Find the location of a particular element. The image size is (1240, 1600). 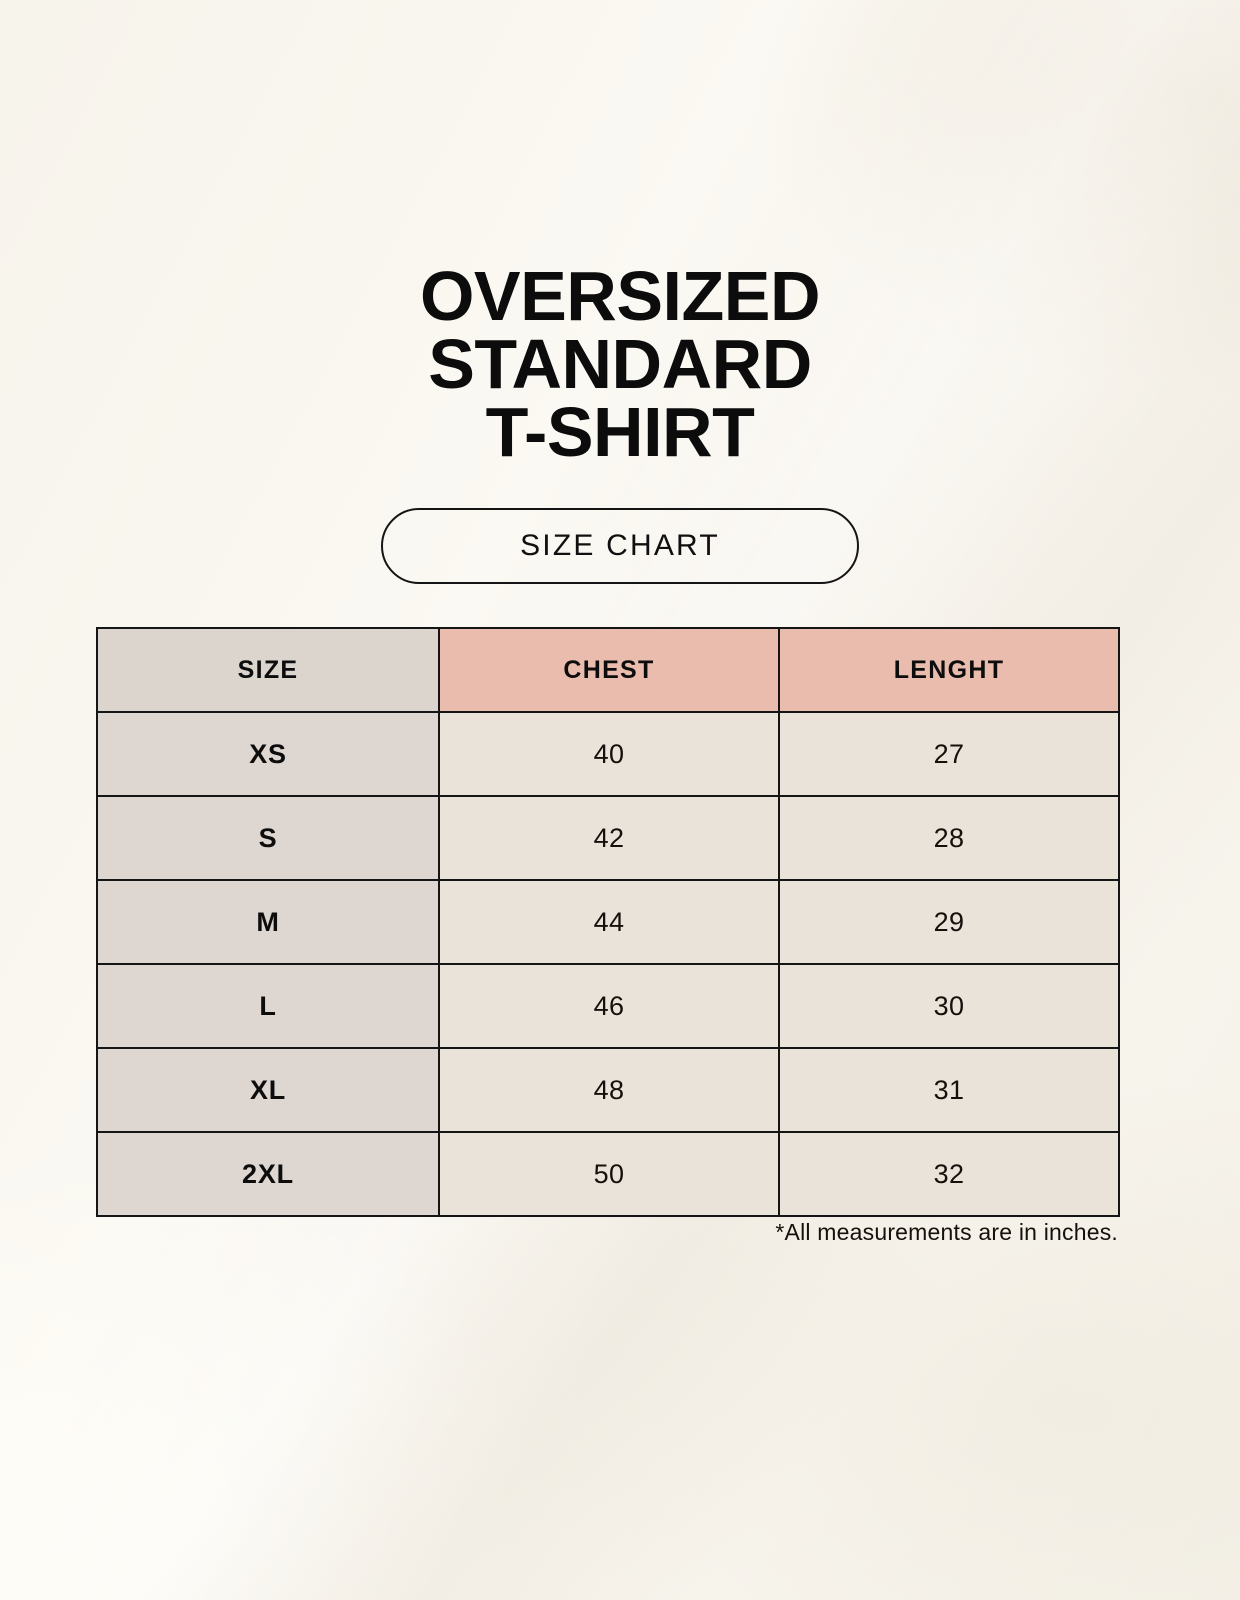

cell-size: S is located at coordinates (268, 838).